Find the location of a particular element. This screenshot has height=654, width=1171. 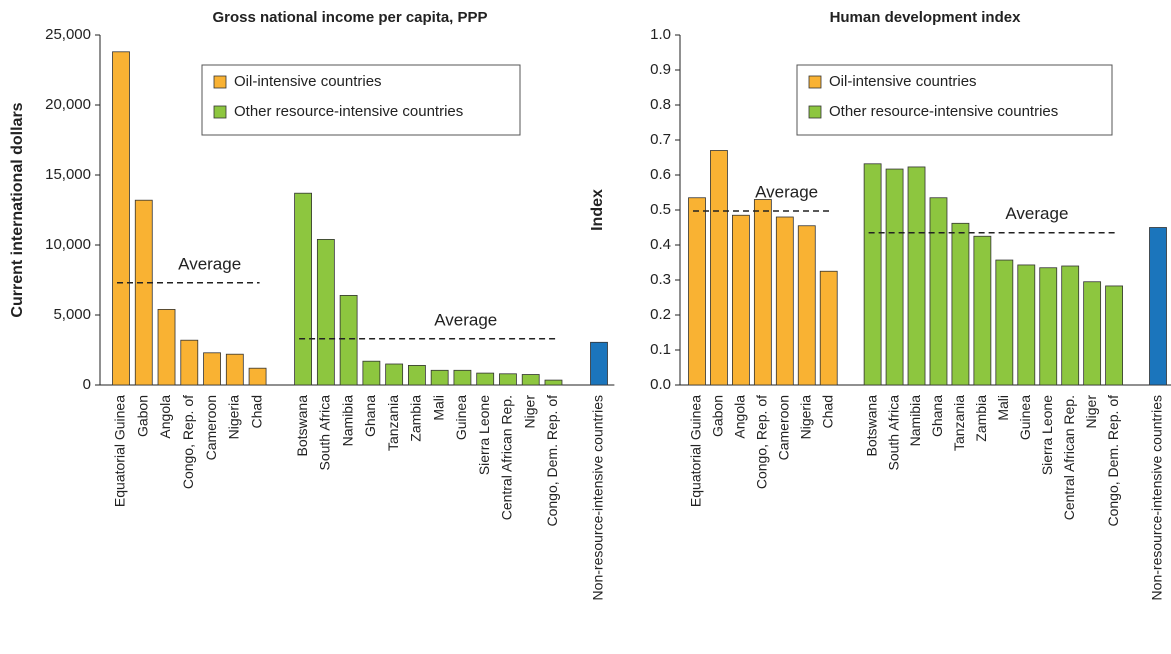

y-tick-label: 1.0 is located at coordinates (660, 34).